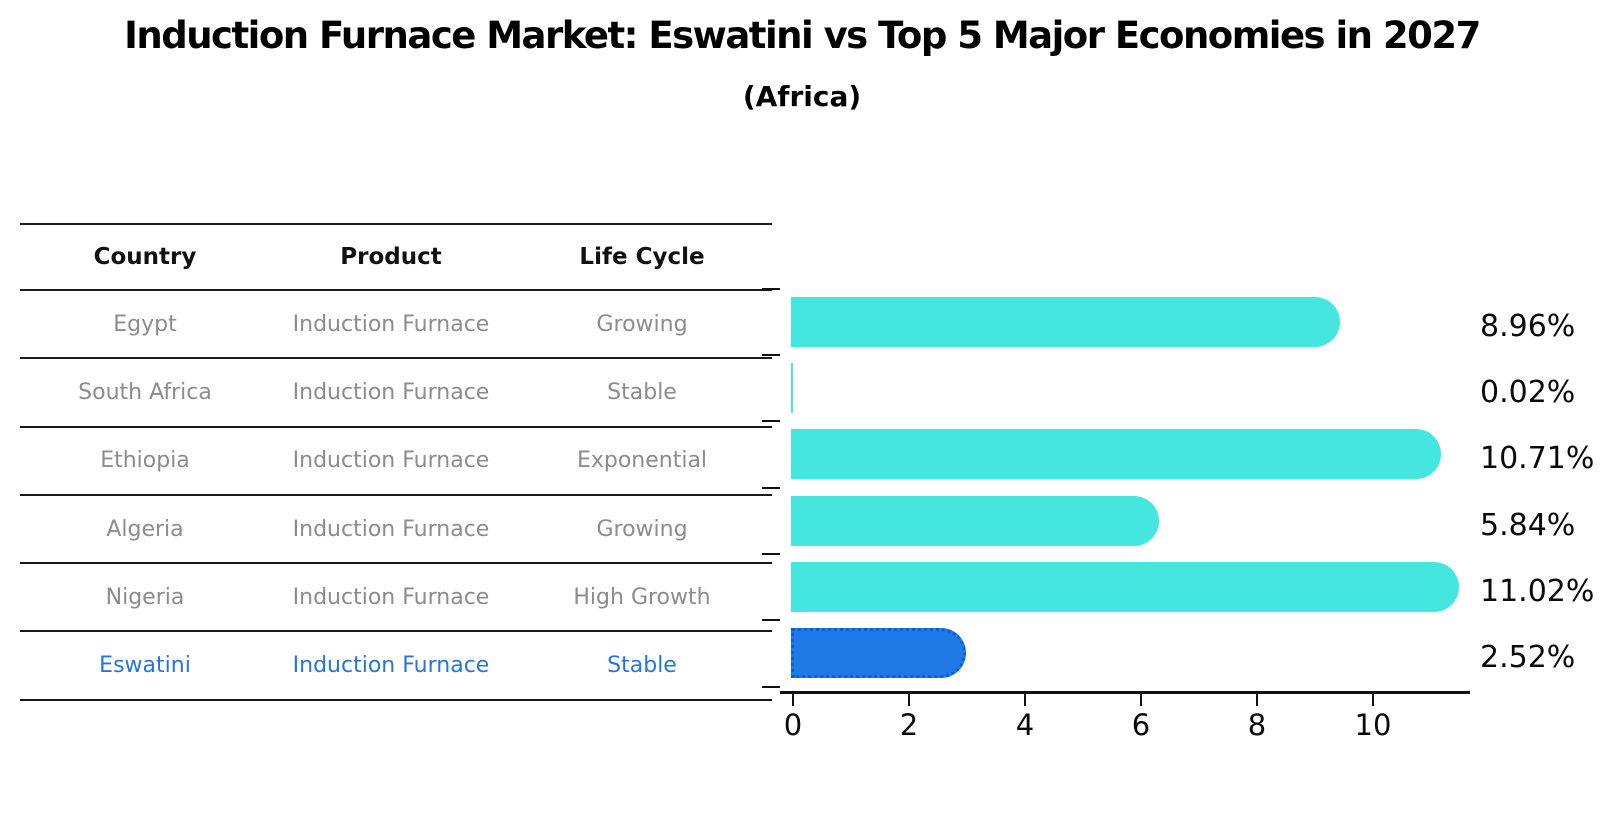 The width and height of the screenshot is (1604, 823). What do you see at coordinates (145, 324) in the screenshot?
I see `cell-country: Egypt` at bounding box center [145, 324].